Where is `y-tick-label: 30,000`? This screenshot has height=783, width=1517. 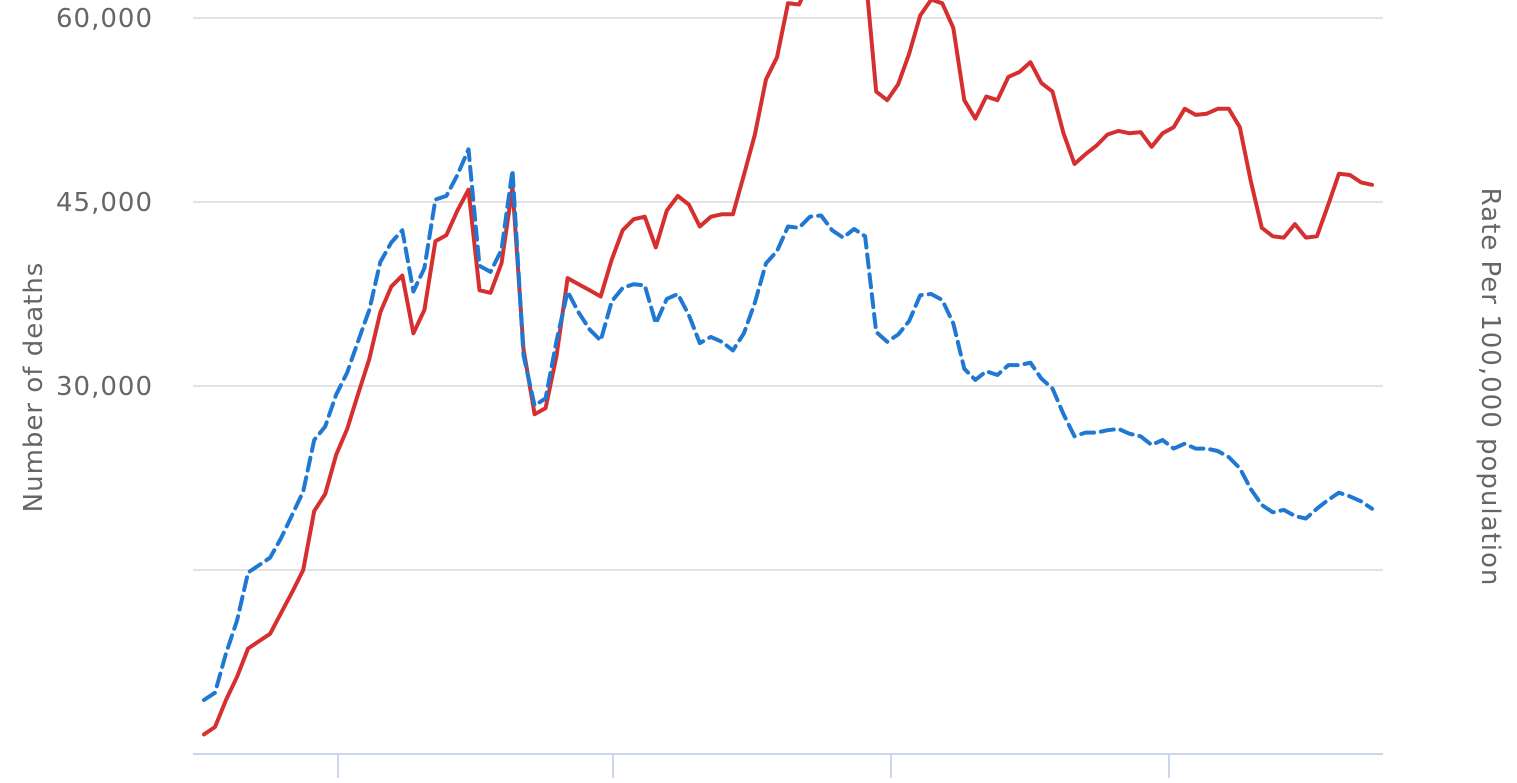 y-tick-label: 30,000 is located at coordinates (104, 387).